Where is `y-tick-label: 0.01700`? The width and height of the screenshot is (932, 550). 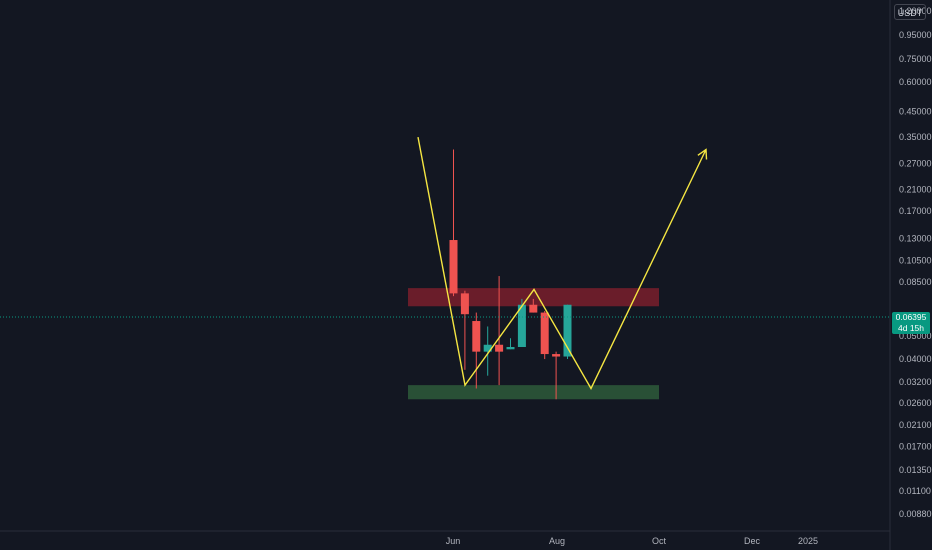 y-tick-label: 0.01700 is located at coordinates (915, 447).